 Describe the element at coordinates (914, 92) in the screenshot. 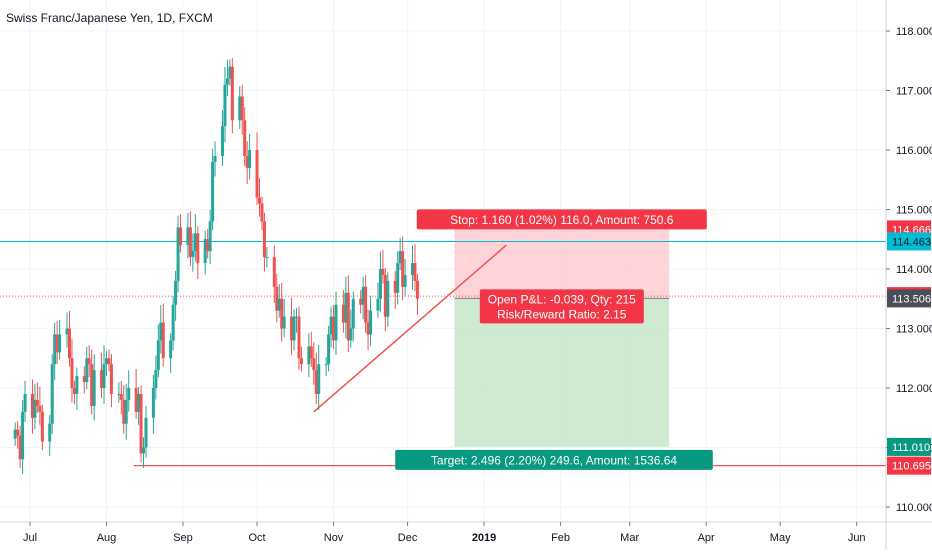

I see `y-tick-label: 117.000` at that location.